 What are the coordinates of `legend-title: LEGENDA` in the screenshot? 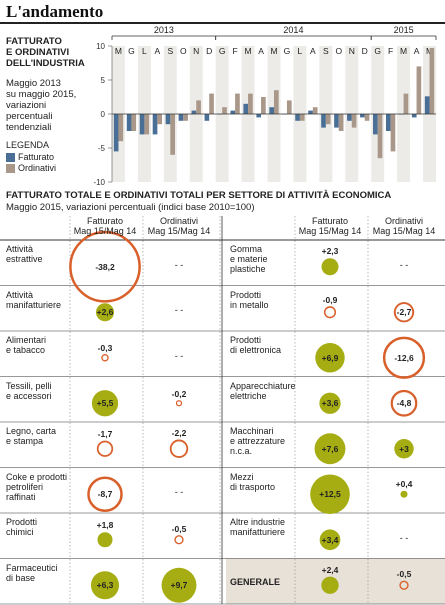 It's located at (28, 145).